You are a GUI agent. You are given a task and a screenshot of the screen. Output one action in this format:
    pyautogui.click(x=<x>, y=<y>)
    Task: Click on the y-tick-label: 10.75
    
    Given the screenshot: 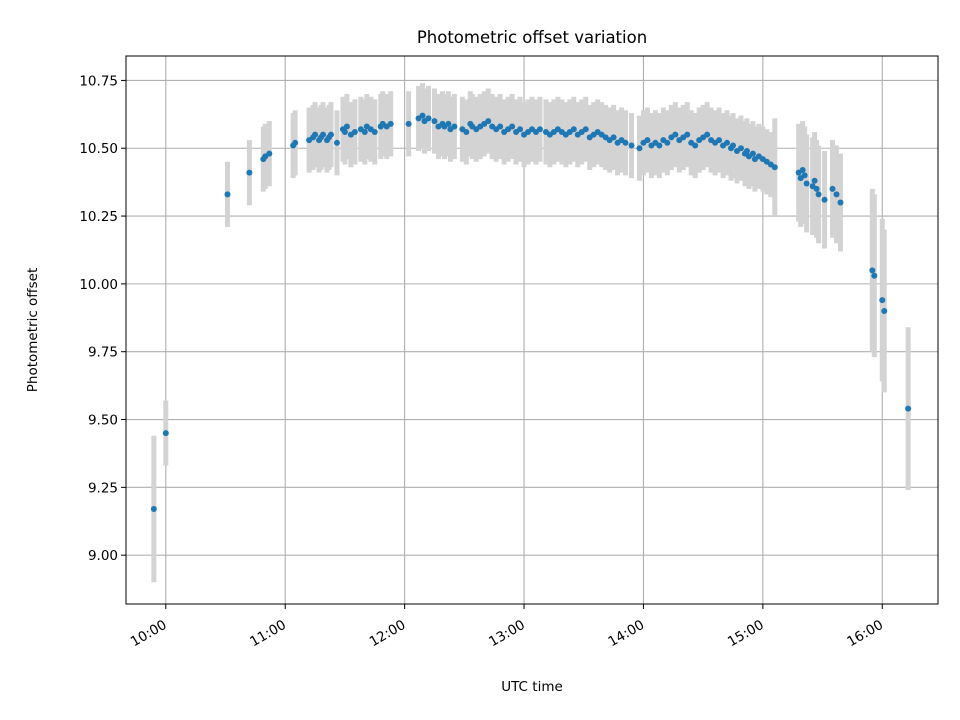 What is the action you would take?
    pyautogui.click(x=98, y=81)
    